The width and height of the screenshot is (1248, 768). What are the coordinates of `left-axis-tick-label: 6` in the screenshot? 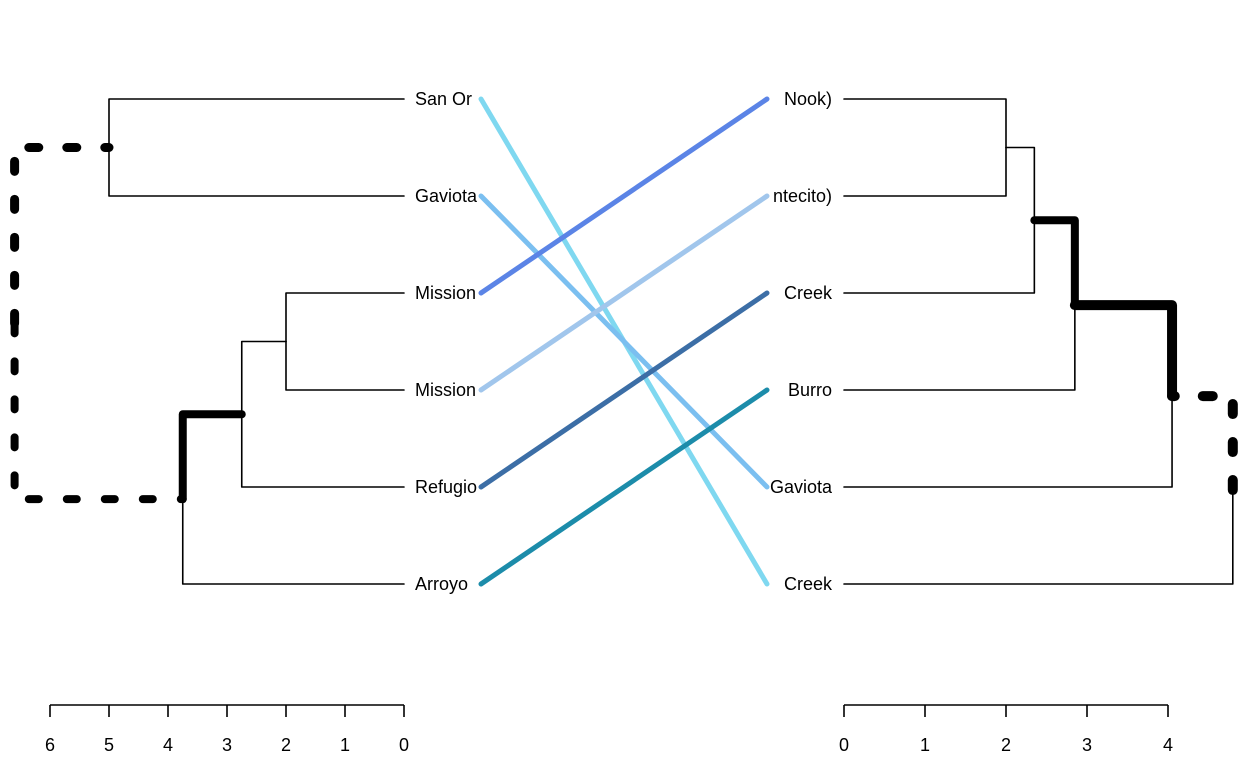 It's located at (50, 745).